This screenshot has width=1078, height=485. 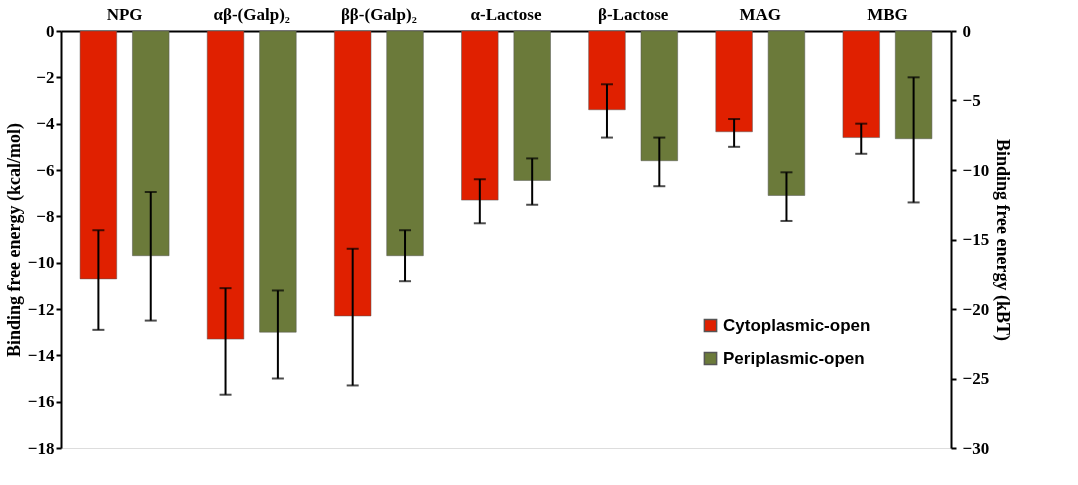 What do you see at coordinates (633, 14) in the screenshot?
I see `x-tick-label: β-Lactose` at bounding box center [633, 14].